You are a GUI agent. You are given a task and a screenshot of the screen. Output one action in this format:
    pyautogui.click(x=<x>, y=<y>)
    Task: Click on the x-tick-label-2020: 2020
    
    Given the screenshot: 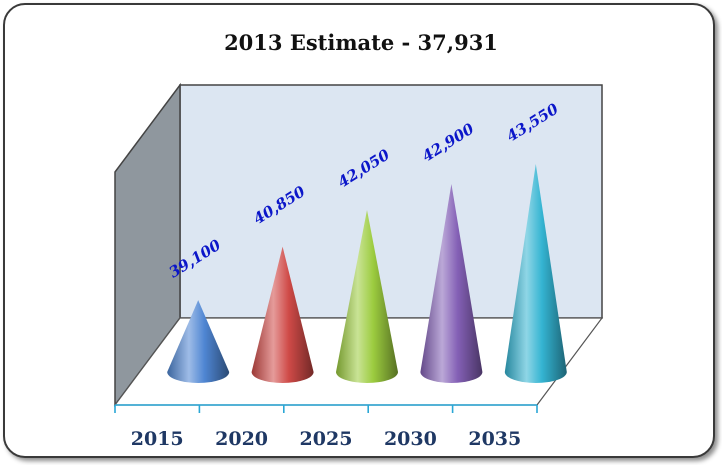 What is the action you would take?
    pyautogui.click(x=241, y=439)
    